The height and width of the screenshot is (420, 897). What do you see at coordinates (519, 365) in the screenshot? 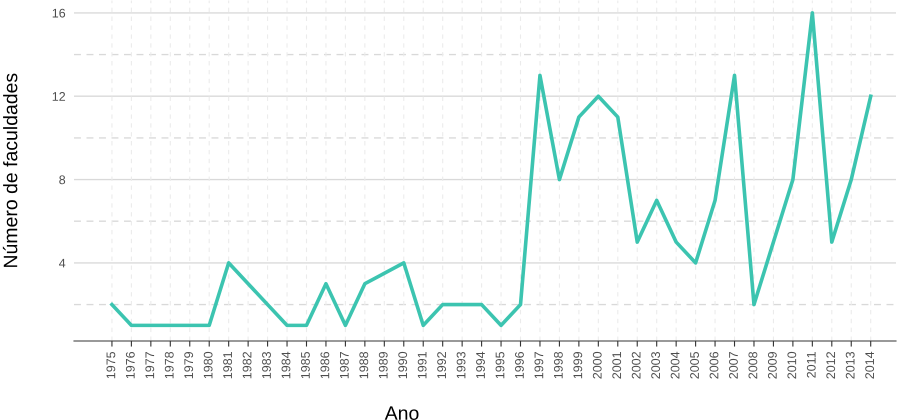
I see `x-tick-label: 1996` at bounding box center [519, 365].